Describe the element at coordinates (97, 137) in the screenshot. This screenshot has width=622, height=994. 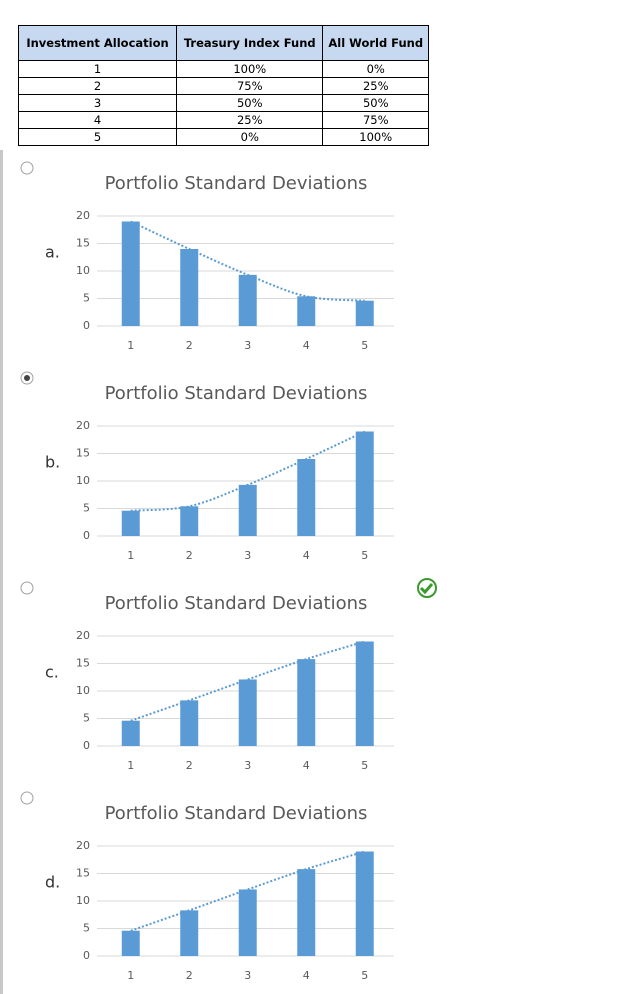
I see `table-cell: 5` at that location.